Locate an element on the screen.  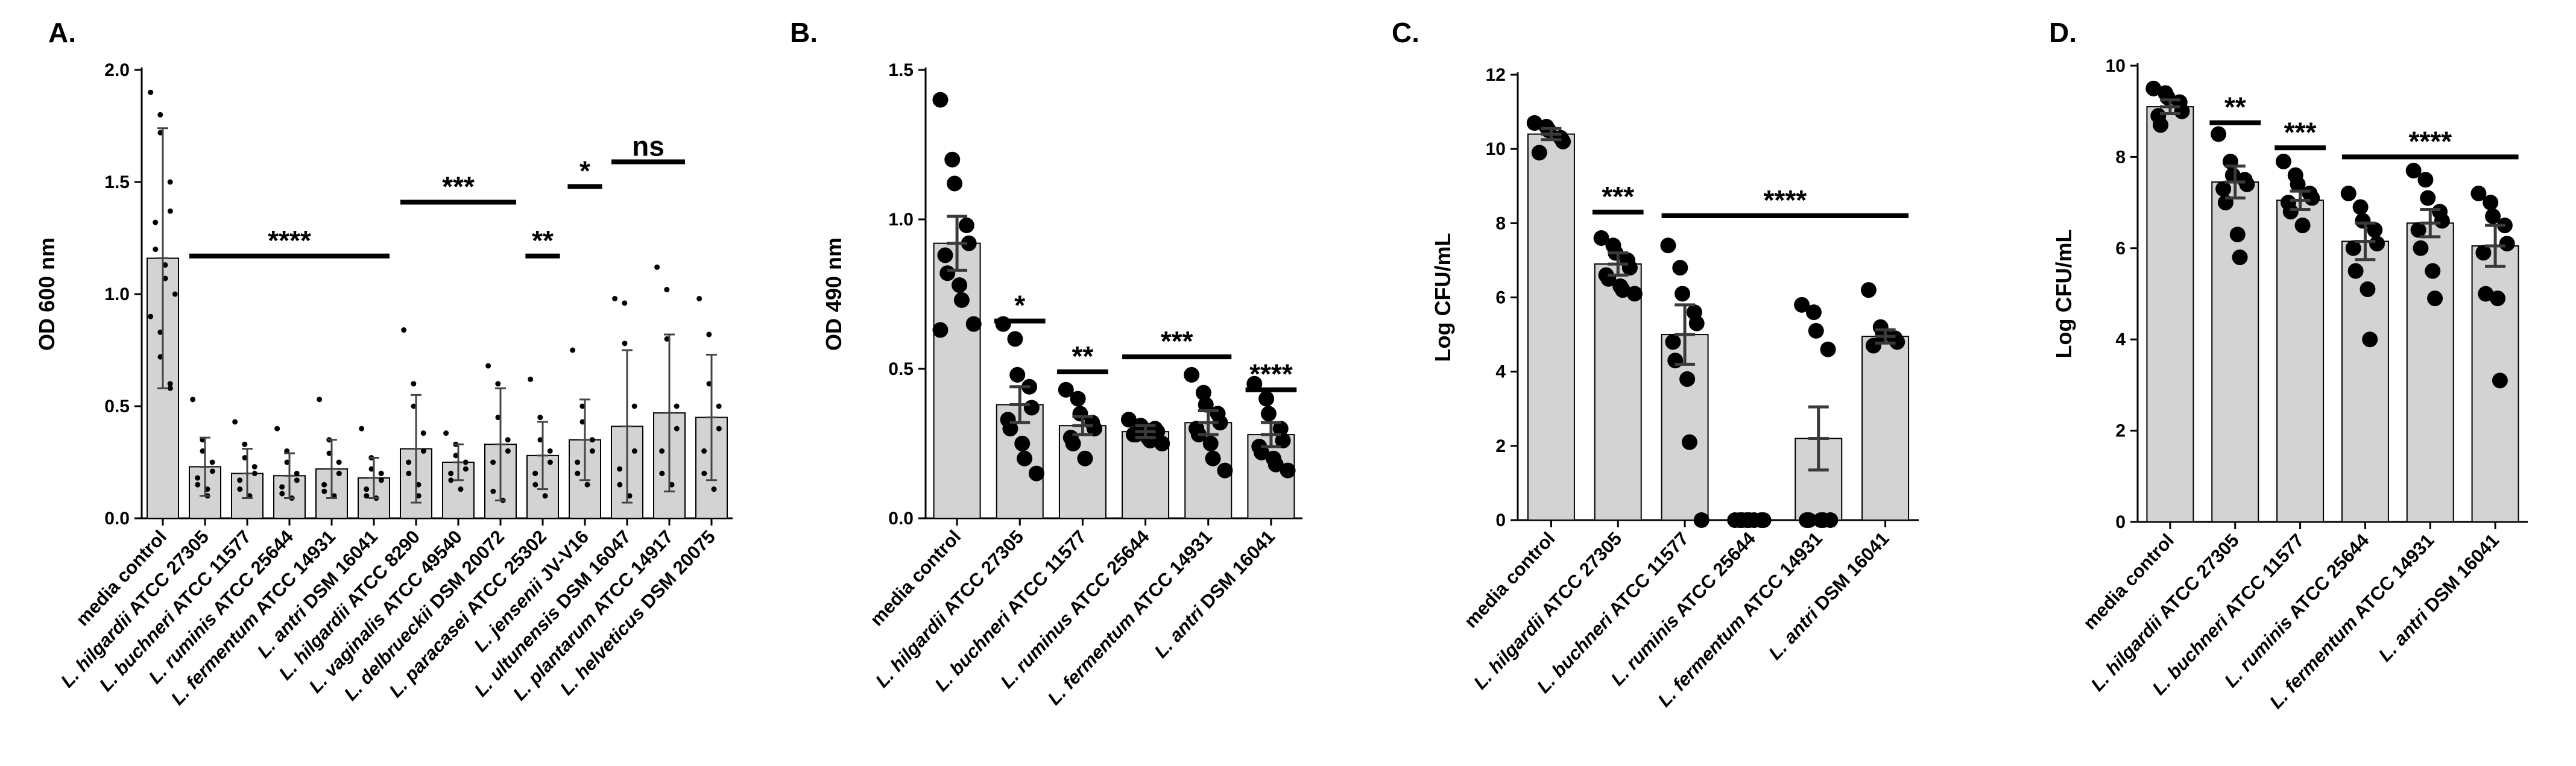
y-tick-label: 2.0 is located at coordinates (117, 70).